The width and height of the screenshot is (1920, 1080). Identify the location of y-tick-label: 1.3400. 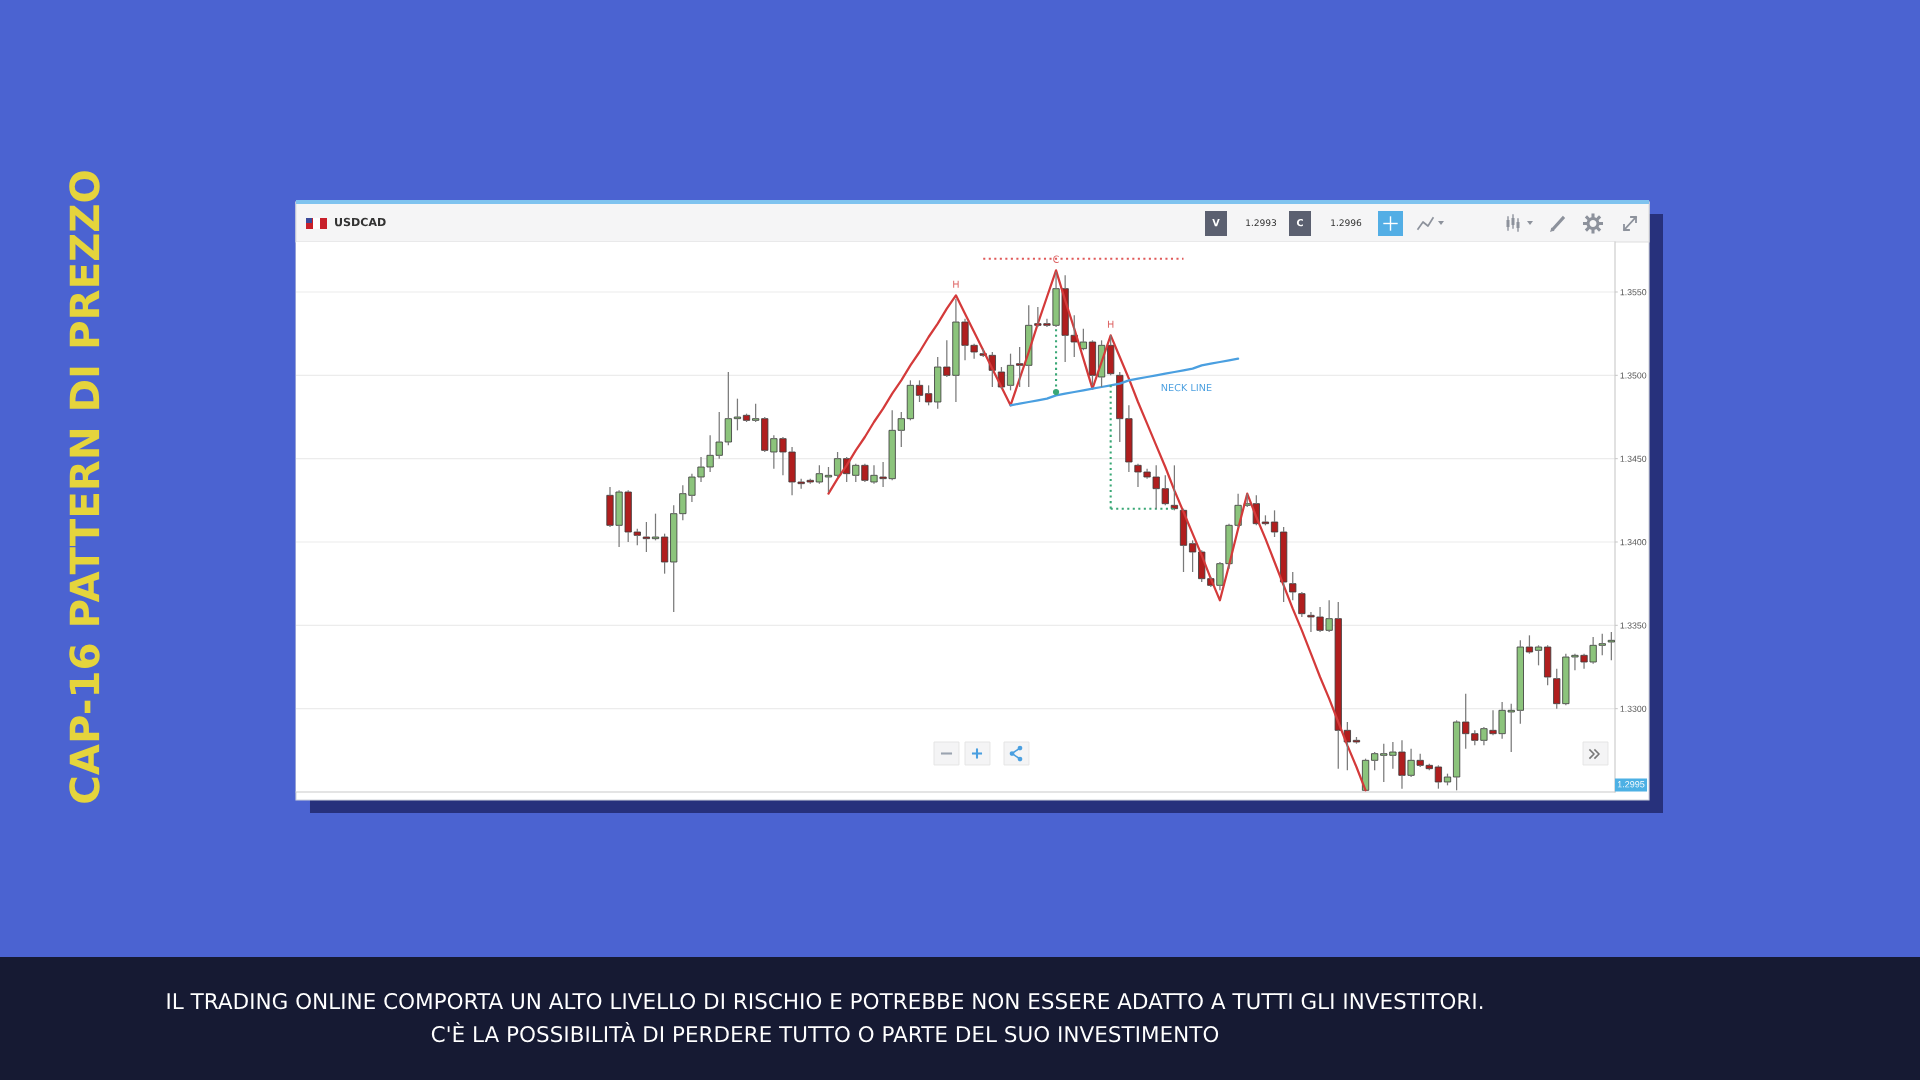
(1633, 542).